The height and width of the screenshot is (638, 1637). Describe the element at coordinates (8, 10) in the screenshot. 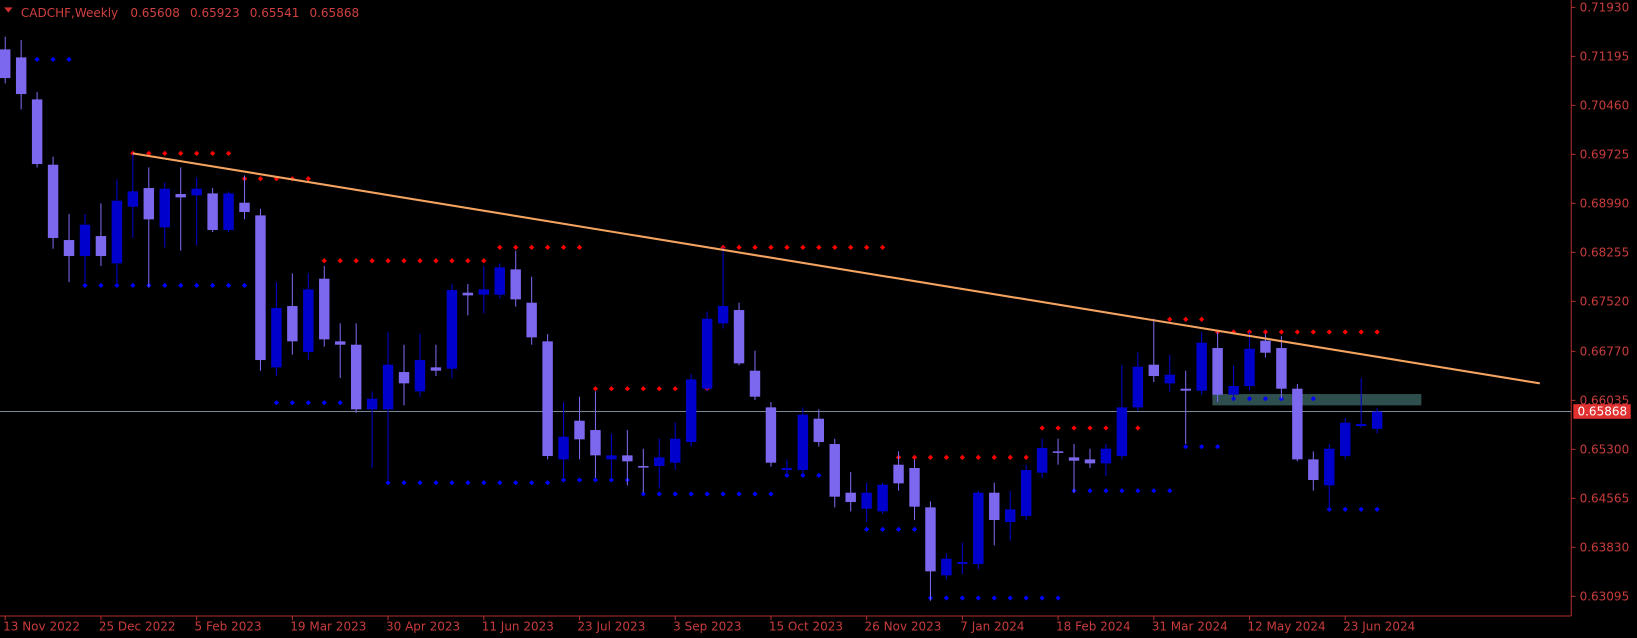

I see `collapse-arrow` at that location.